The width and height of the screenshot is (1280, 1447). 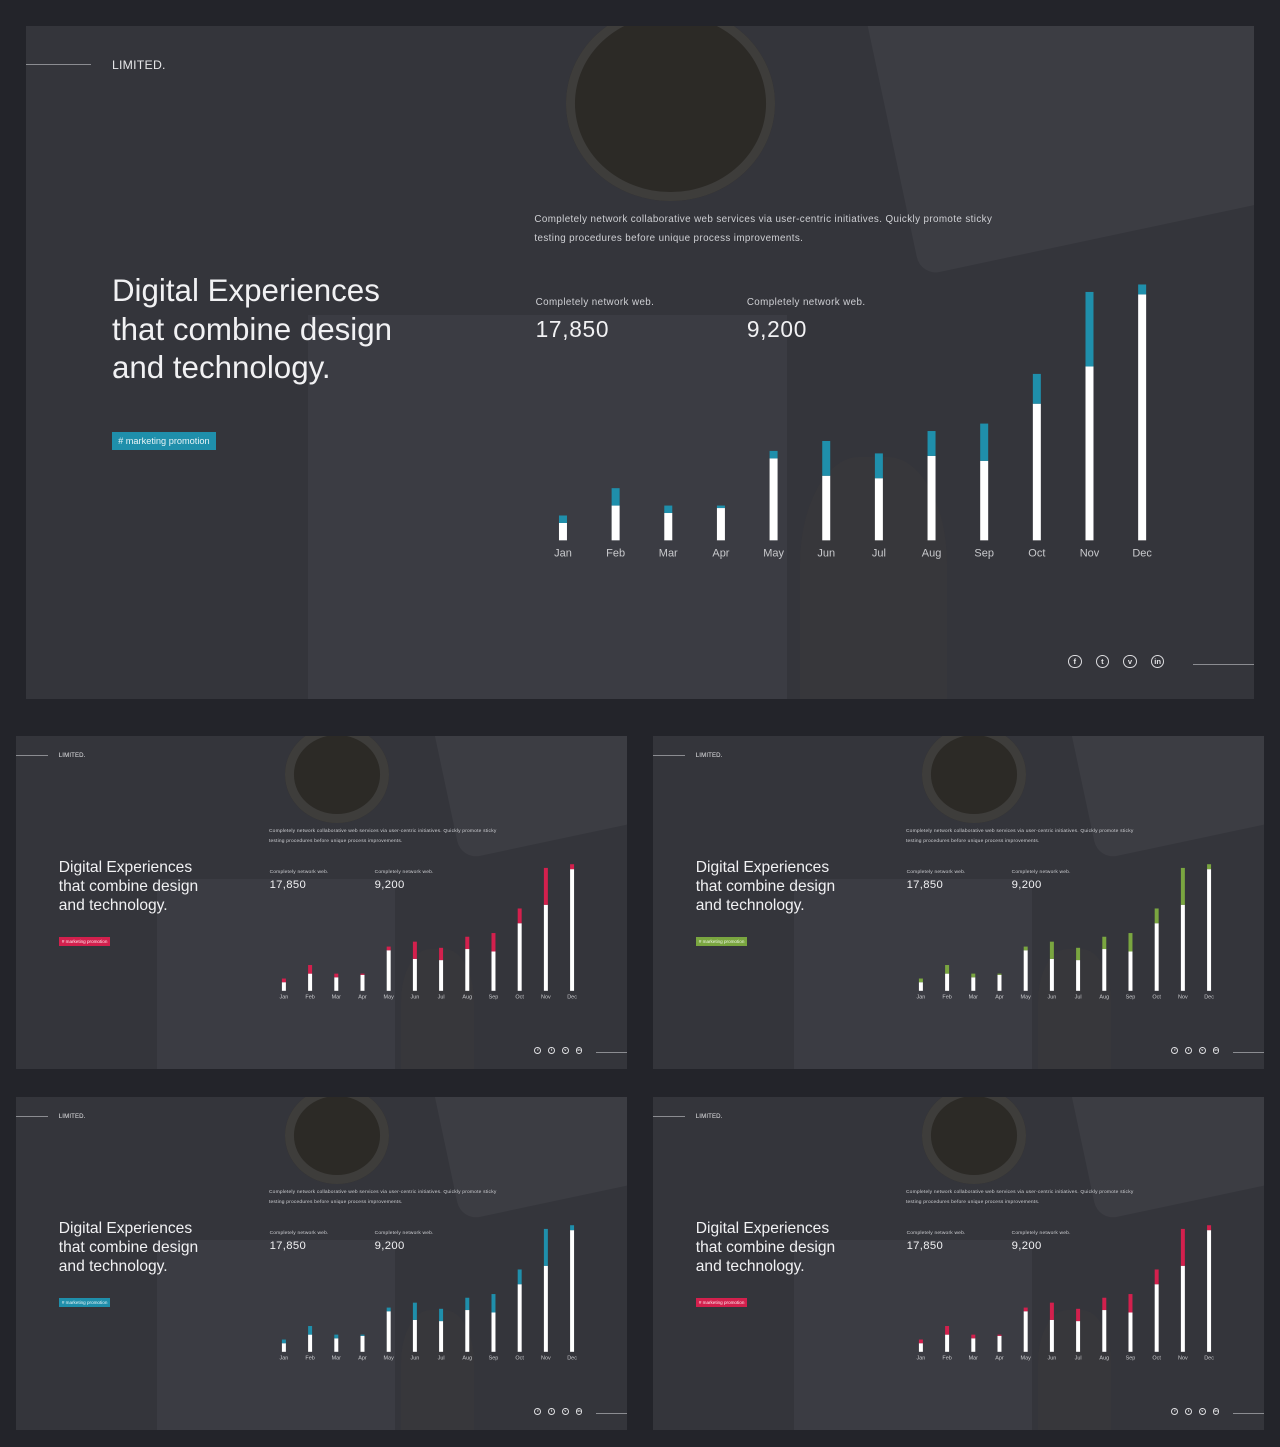 I want to click on top-divider, so click(x=59, y=64).